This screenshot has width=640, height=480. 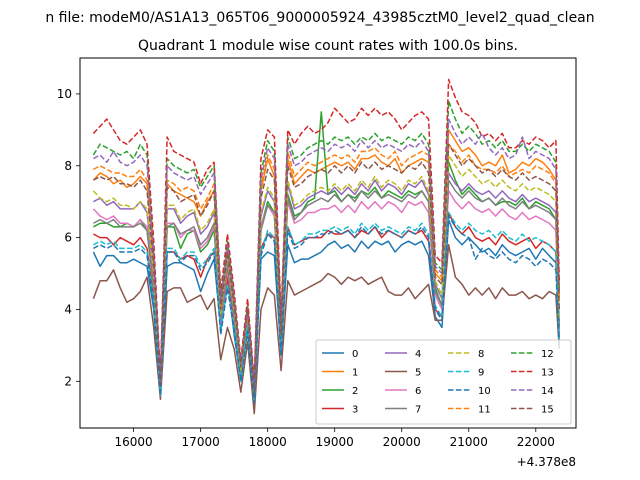 What do you see at coordinates (134, 442) in the screenshot?
I see `x-tick-label: 16000` at bounding box center [134, 442].